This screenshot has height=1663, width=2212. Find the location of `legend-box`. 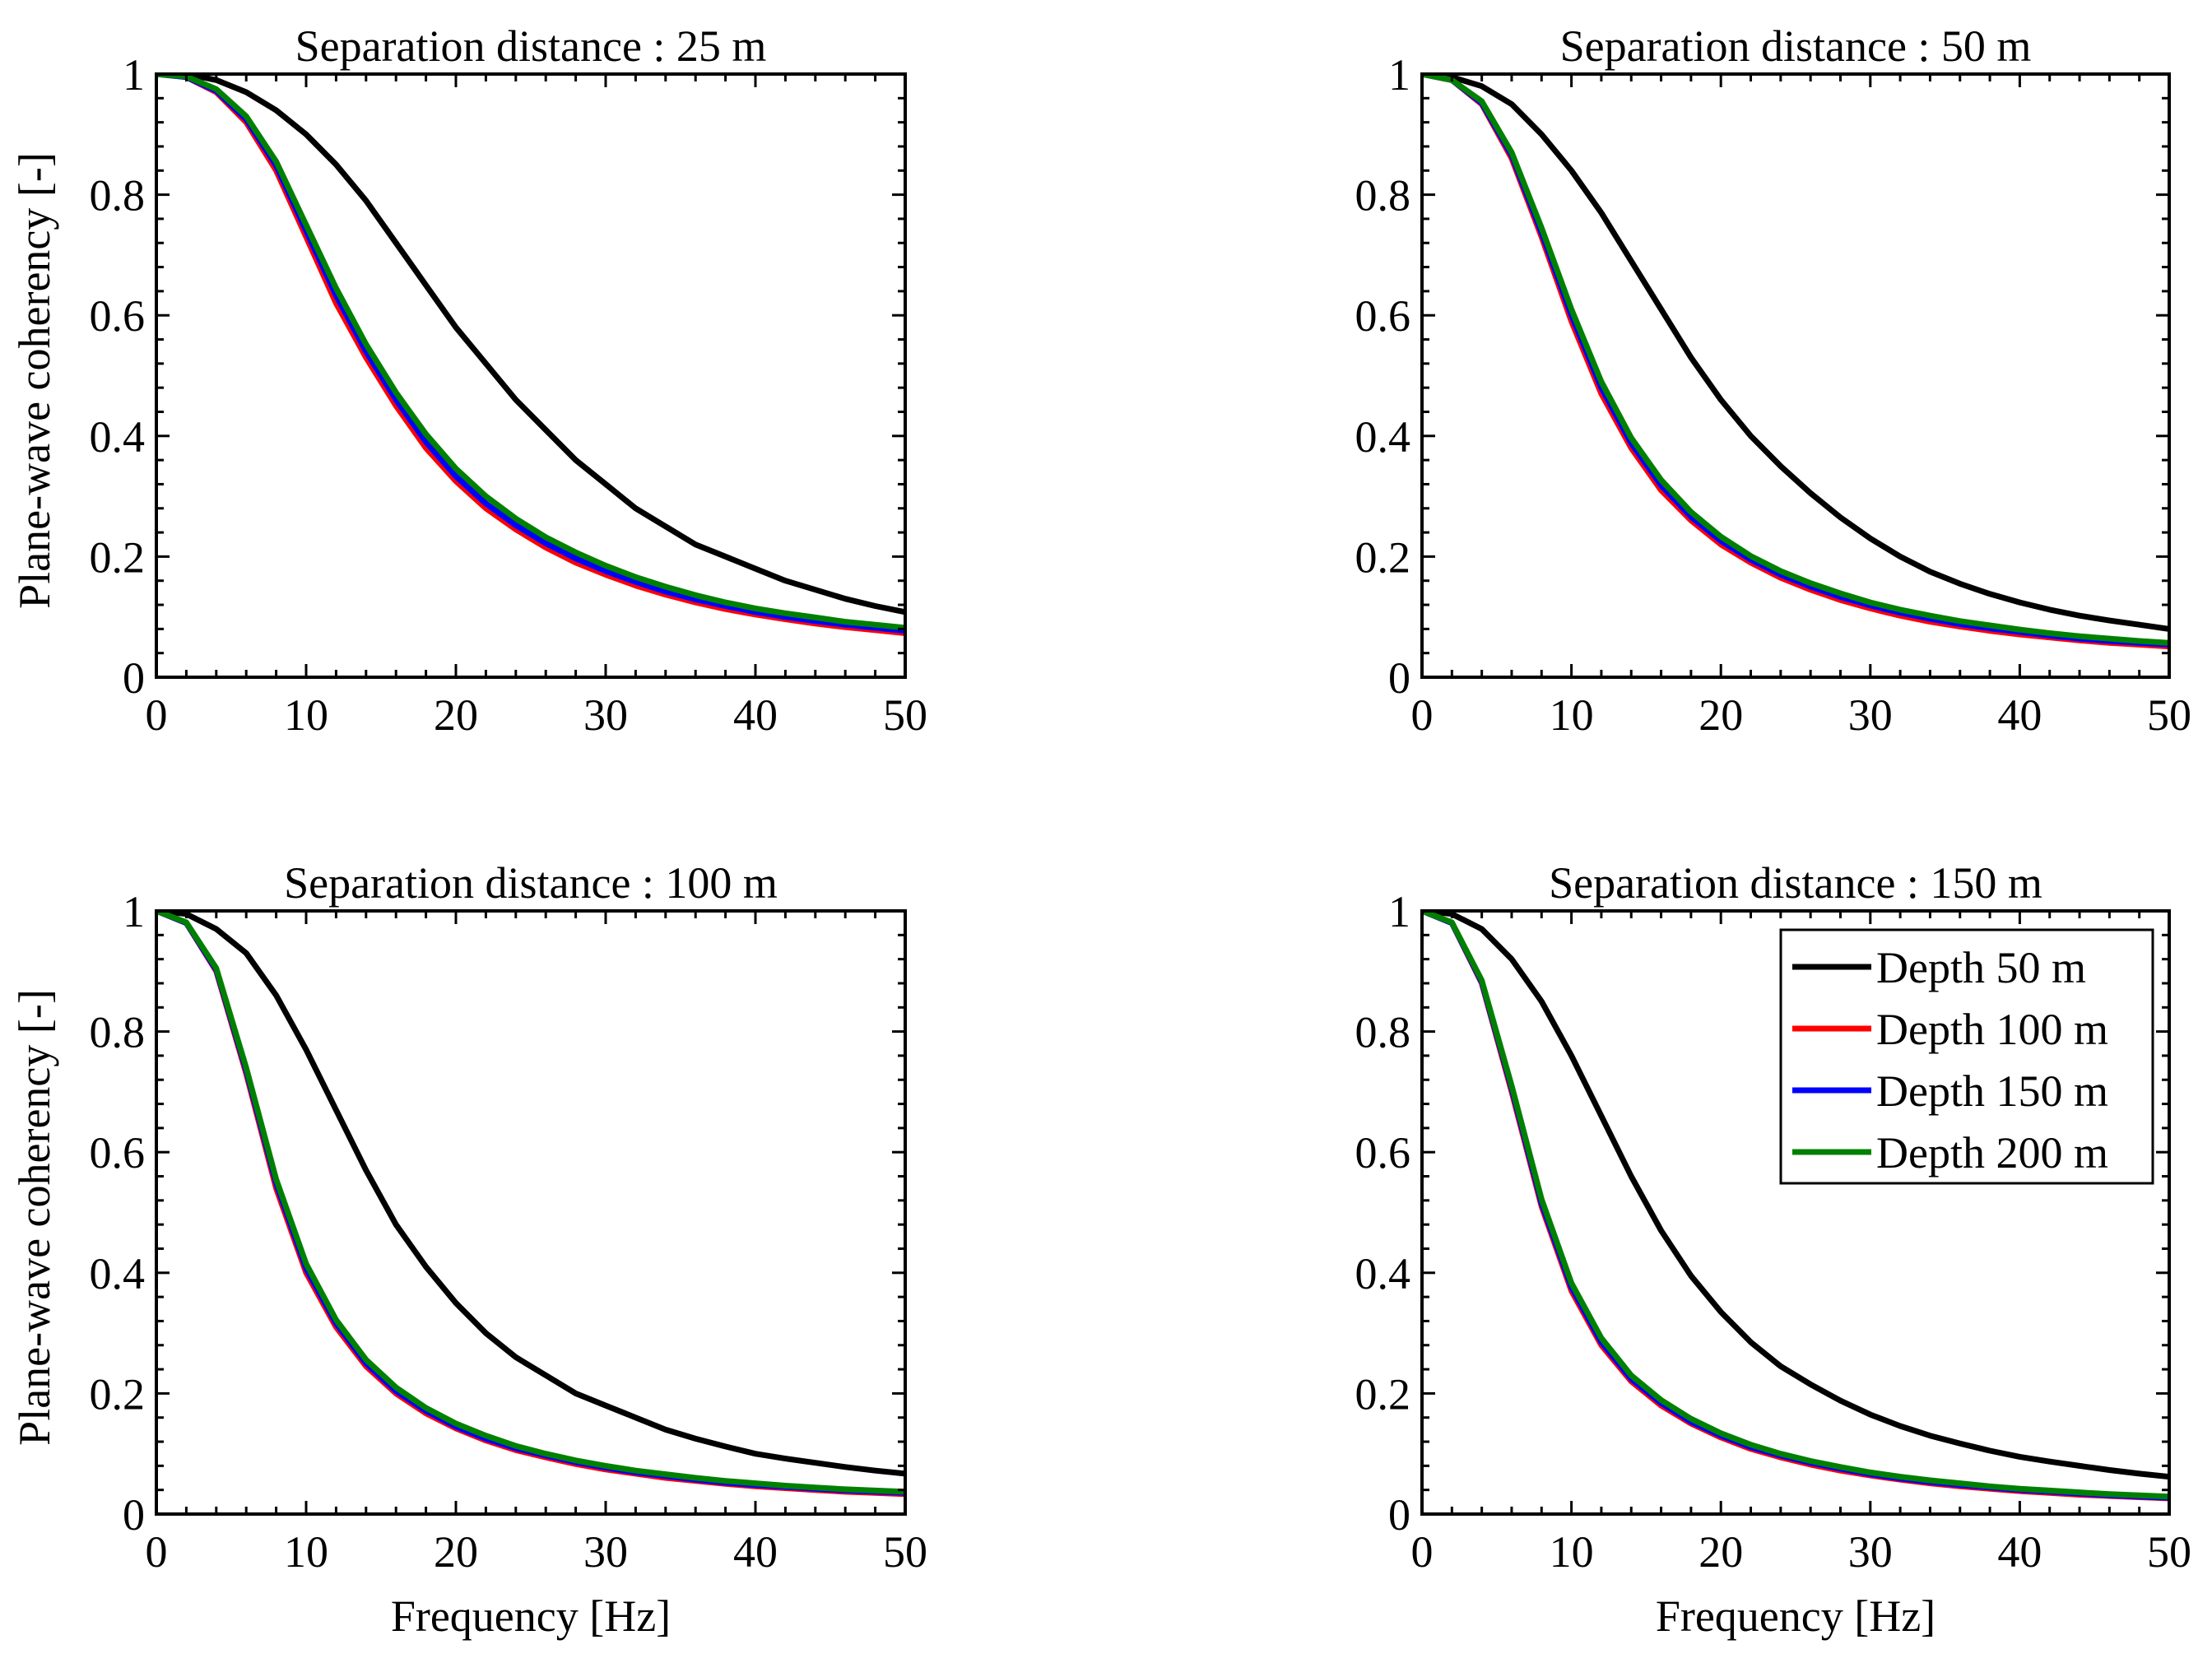

legend-box is located at coordinates (1966, 1056).